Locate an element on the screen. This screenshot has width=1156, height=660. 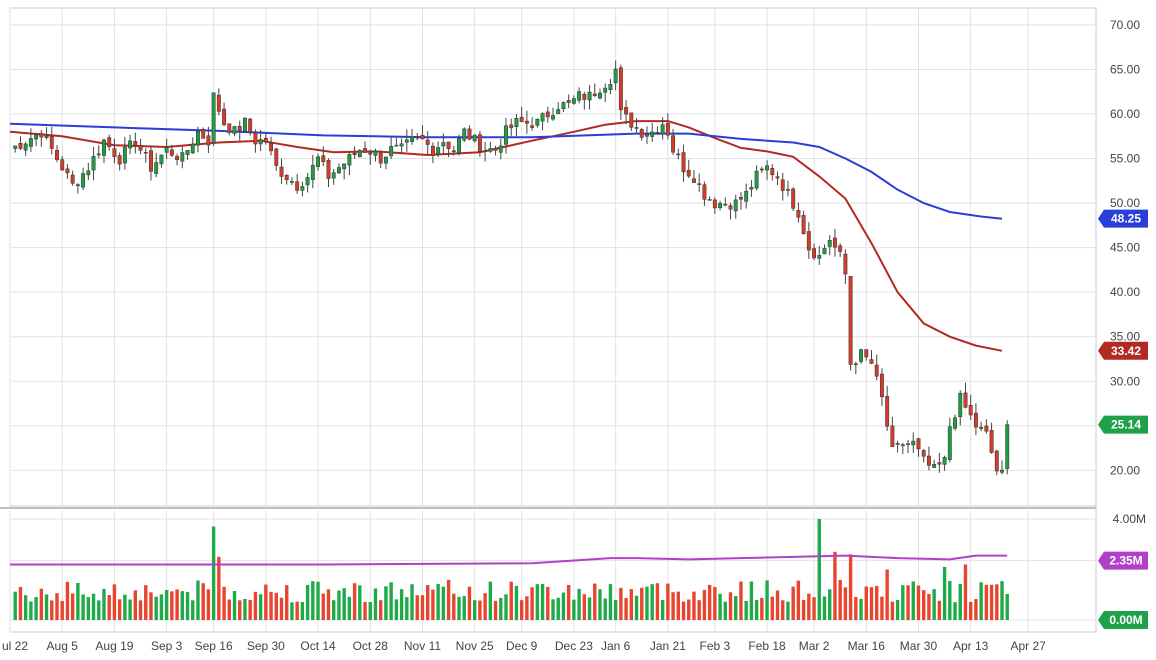
volume-ma-badge-label: 2.35M is located at coordinates (1125, 561).